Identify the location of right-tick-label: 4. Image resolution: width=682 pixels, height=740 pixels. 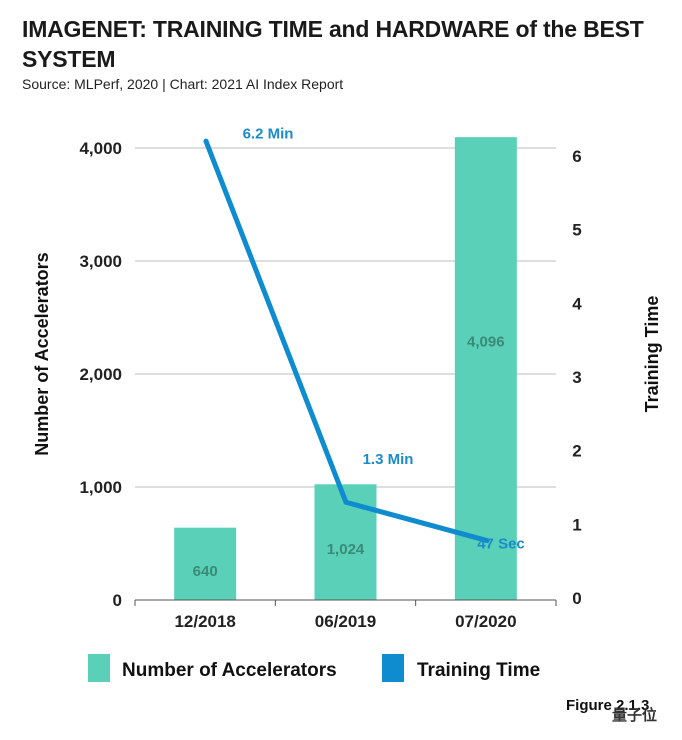
(577, 303).